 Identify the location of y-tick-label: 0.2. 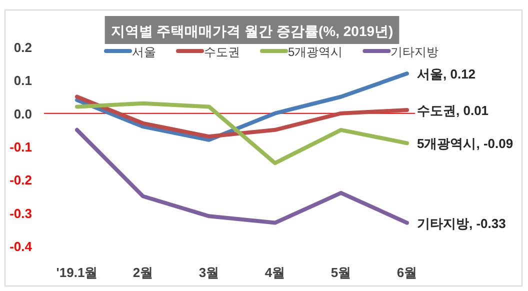
(23, 47).